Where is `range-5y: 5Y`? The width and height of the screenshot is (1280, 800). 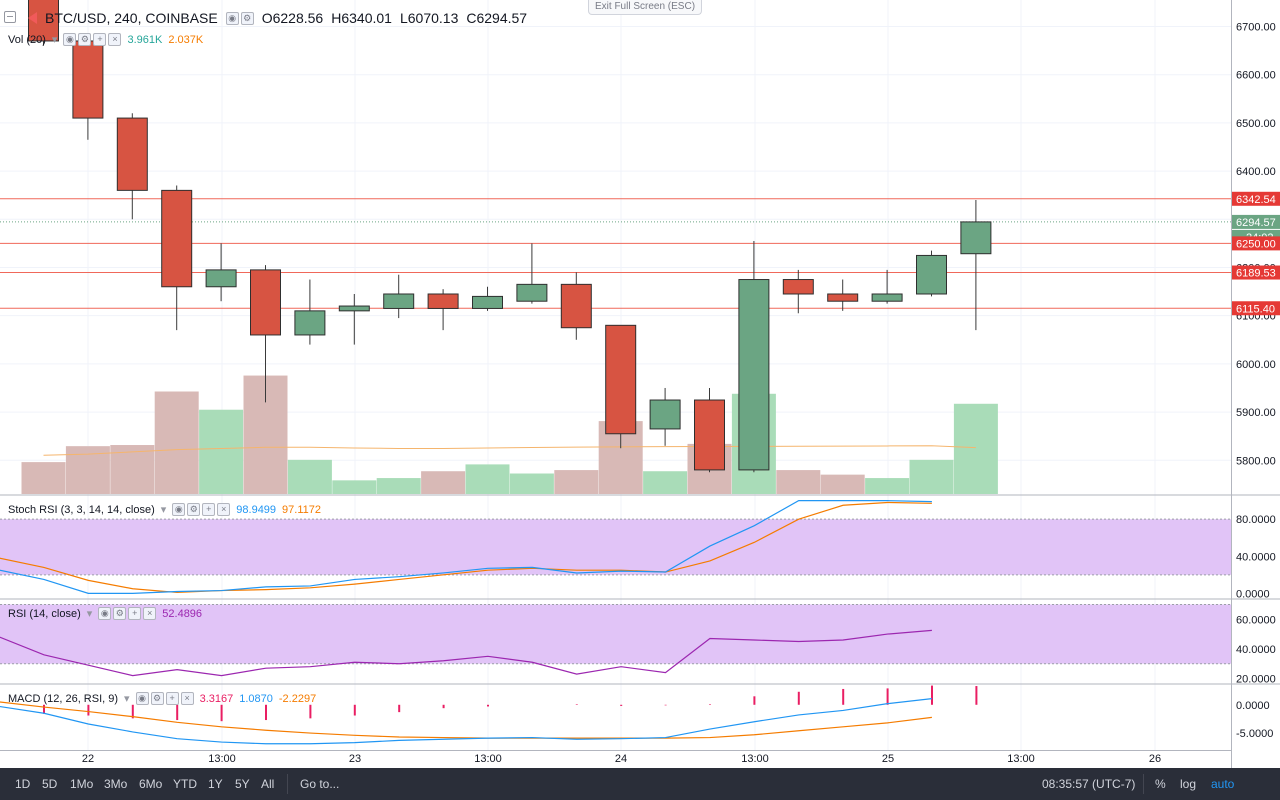 range-5y: 5Y is located at coordinates (242, 784).